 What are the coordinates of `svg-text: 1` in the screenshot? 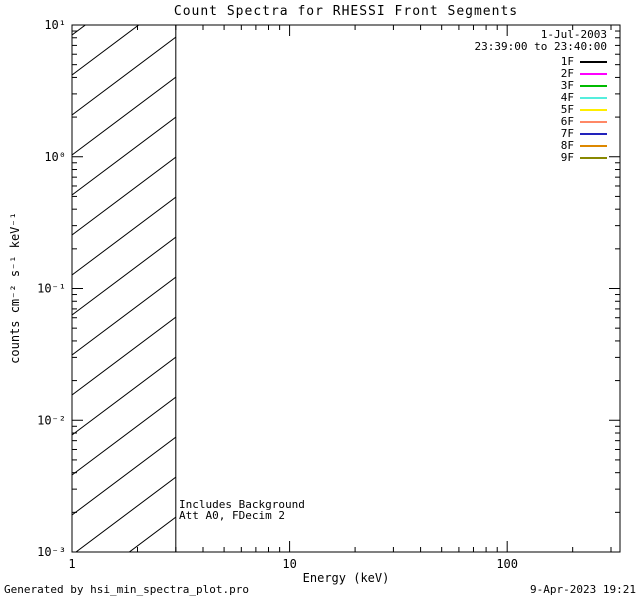 It's located at (71, 564).